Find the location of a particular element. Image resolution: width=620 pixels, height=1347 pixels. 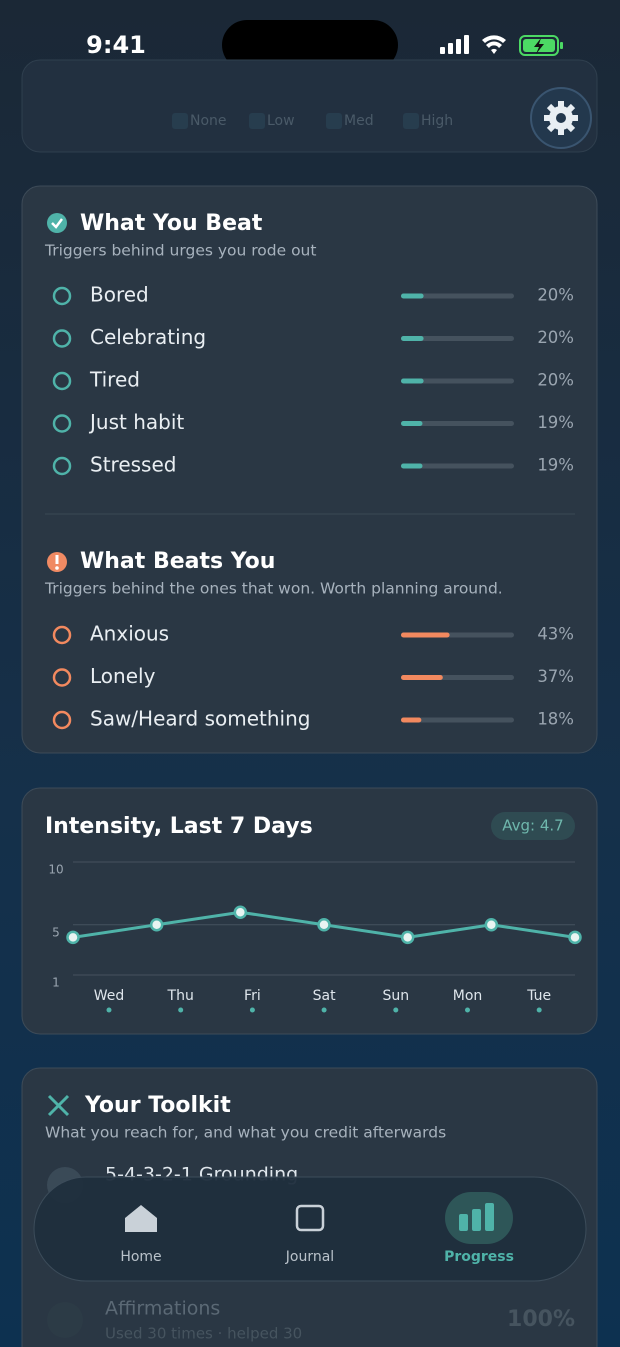

avg-badge is located at coordinates (533, 826).